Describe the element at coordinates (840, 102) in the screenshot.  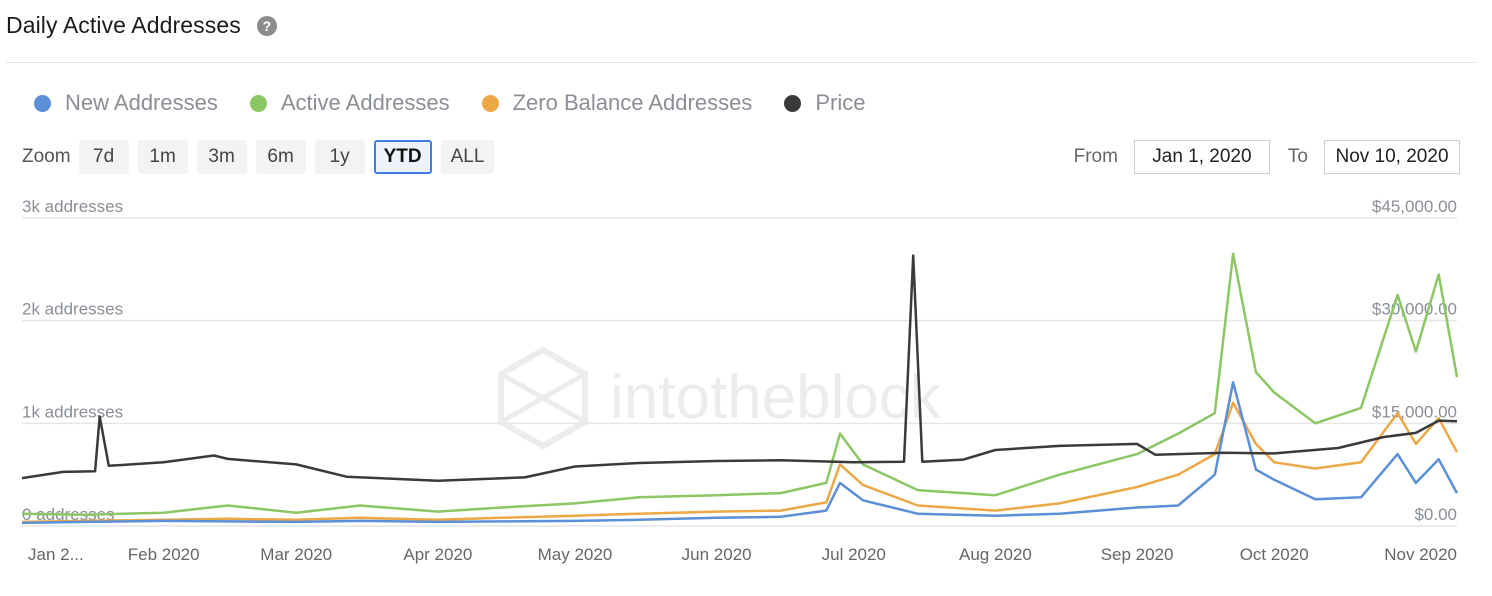
I see `legend-label: Price` at that location.